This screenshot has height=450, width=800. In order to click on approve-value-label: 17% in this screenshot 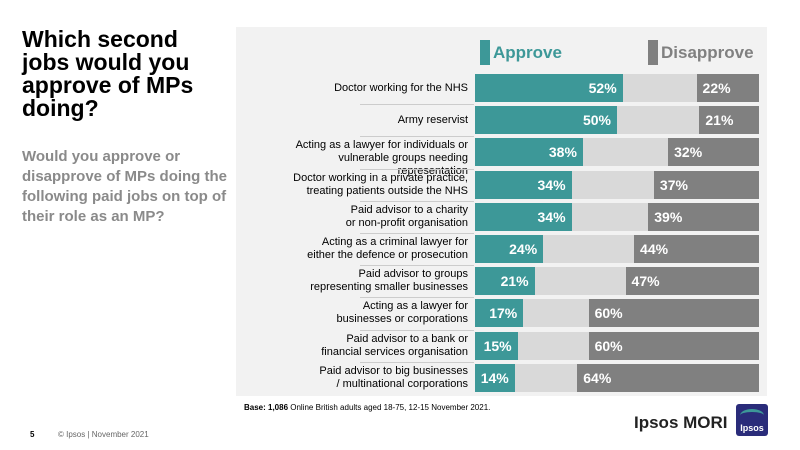, I will do `click(503, 313)`.